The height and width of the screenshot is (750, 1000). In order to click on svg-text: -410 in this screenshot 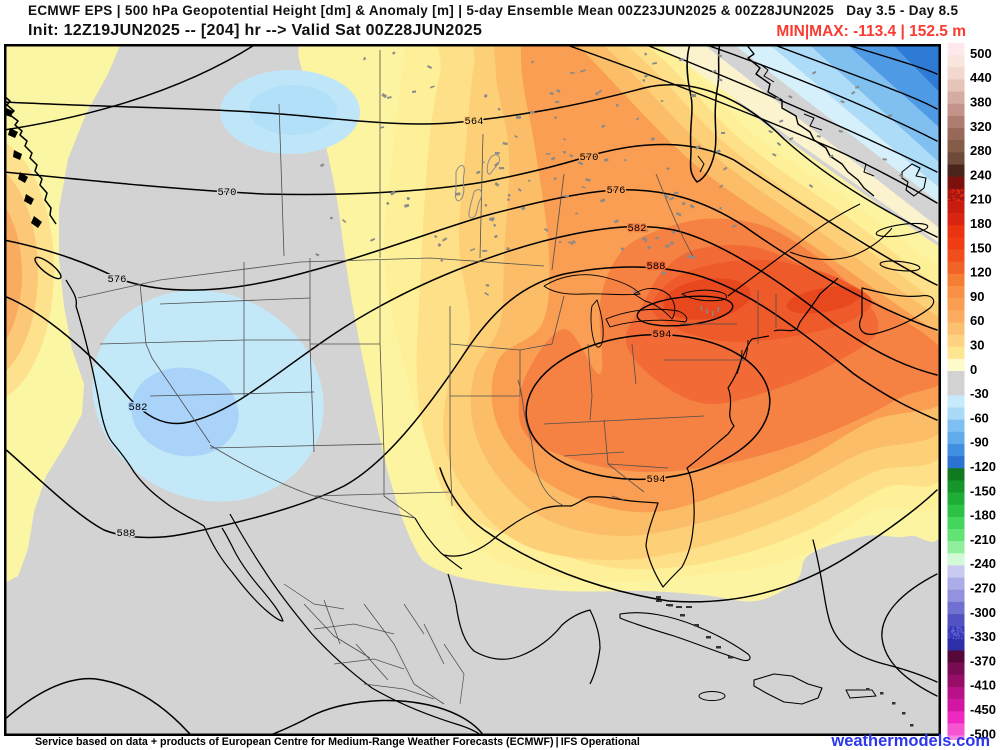, I will do `click(983, 685)`.